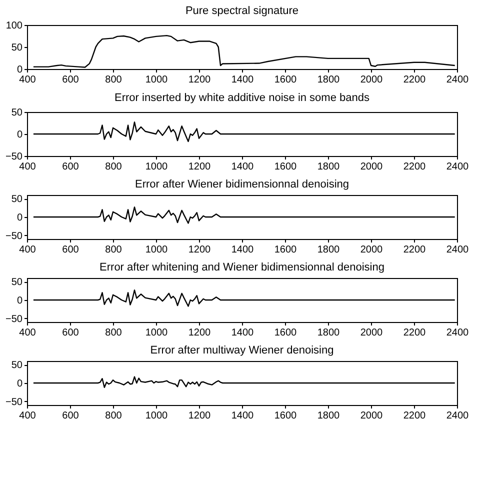 The height and width of the screenshot is (497, 493). I want to click on chart-title: Error after multiway Wiener denoising, so click(242, 350).